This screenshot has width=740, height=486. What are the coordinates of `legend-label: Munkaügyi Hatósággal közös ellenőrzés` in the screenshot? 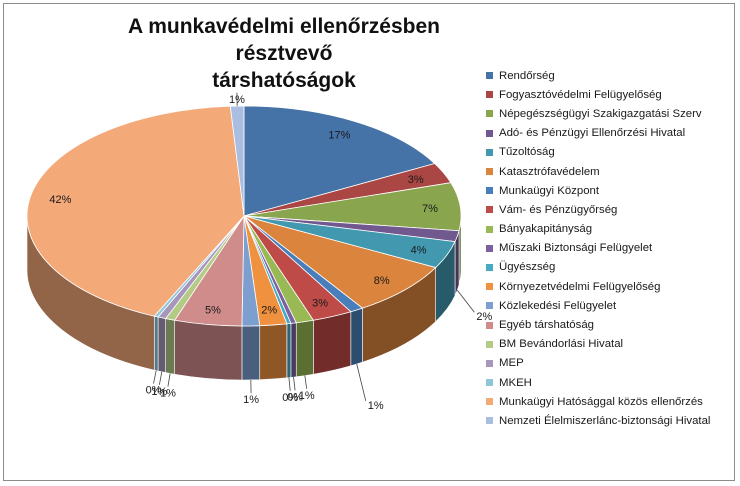 It's located at (601, 401).